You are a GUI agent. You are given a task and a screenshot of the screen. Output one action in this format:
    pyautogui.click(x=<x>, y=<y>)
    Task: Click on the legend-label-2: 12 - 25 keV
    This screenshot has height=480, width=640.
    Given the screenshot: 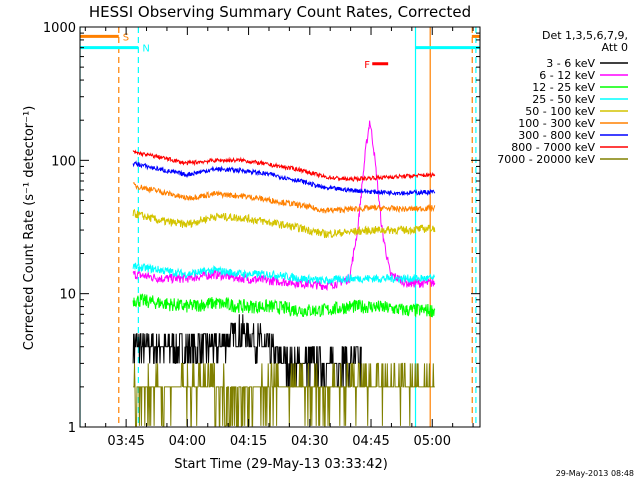 What is the action you would take?
    pyautogui.click(x=563, y=87)
    